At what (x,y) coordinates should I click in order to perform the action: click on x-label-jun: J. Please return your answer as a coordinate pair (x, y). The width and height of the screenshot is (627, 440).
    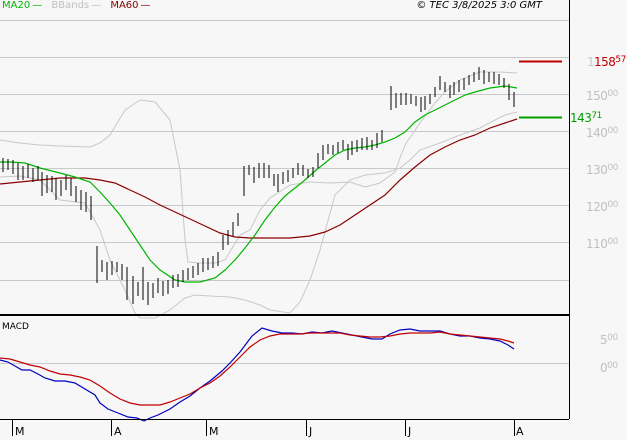
    Looking at the image, I should click on (311, 431).